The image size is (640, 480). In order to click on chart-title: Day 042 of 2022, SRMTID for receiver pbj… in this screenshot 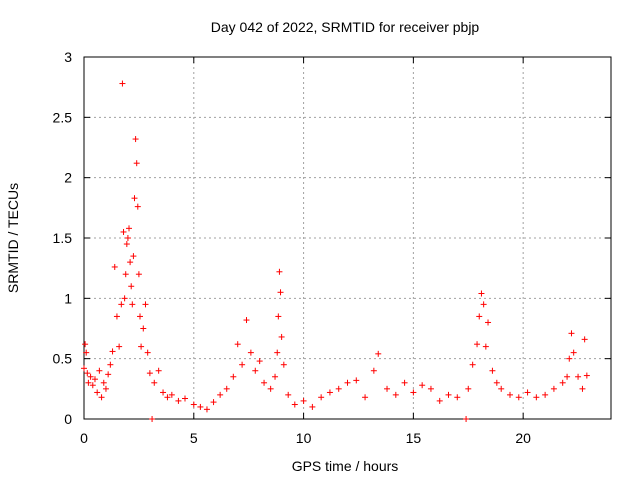, I will do `click(345, 27)`.